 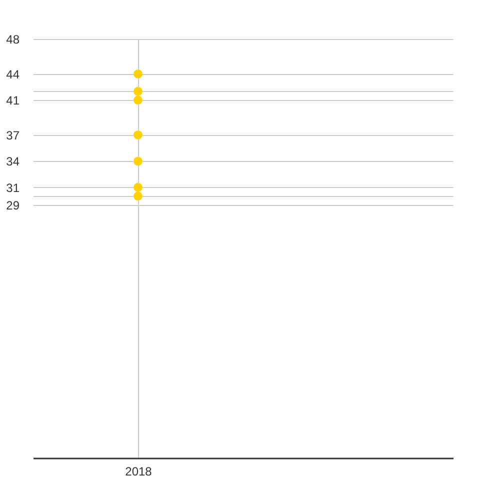 What do you see at coordinates (138, 471) in the screenshot?
I see `x-tick-label: 2018` at bounding box center [138, 471].